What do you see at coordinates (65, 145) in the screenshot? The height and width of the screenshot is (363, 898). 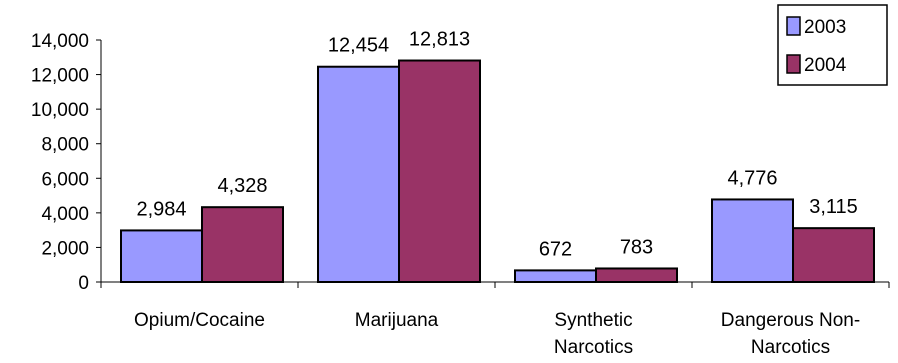 I see `y-tick-label: 8,000` at bounding box center [65, 145].